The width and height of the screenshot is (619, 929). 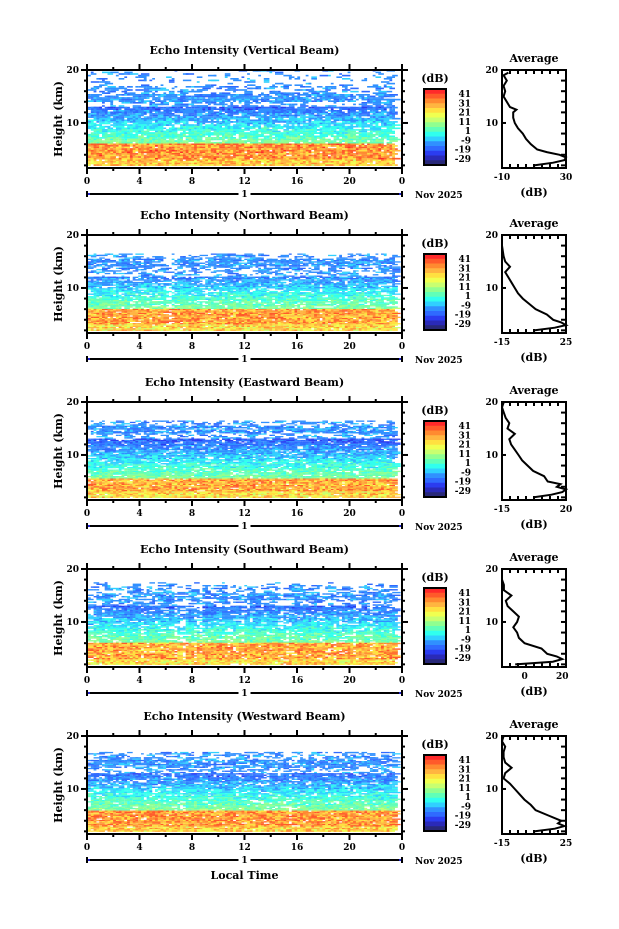 I want to click on y-tick-label: 10, so click(x=72, y=124).